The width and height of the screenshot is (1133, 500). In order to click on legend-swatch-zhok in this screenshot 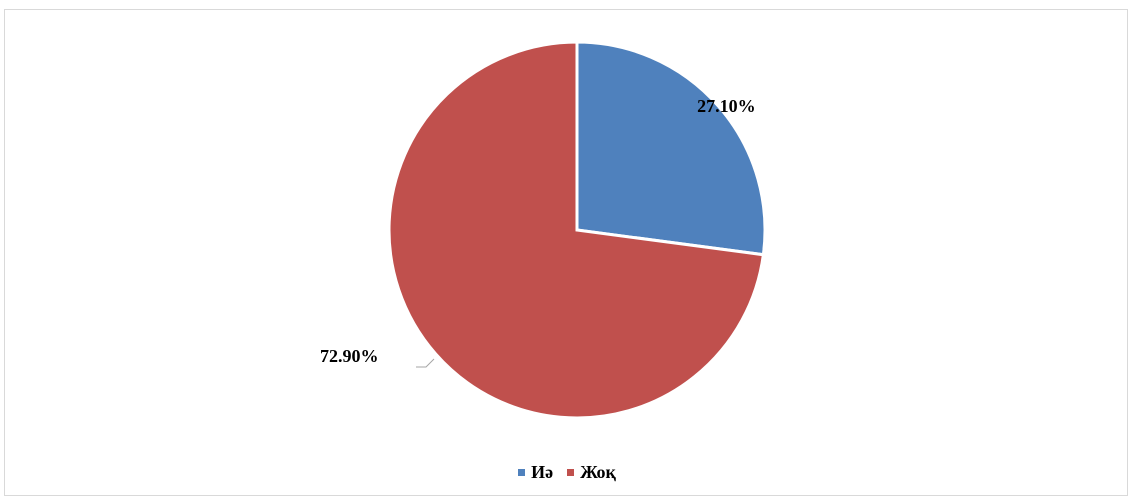, I will do `click(571, 472)`.